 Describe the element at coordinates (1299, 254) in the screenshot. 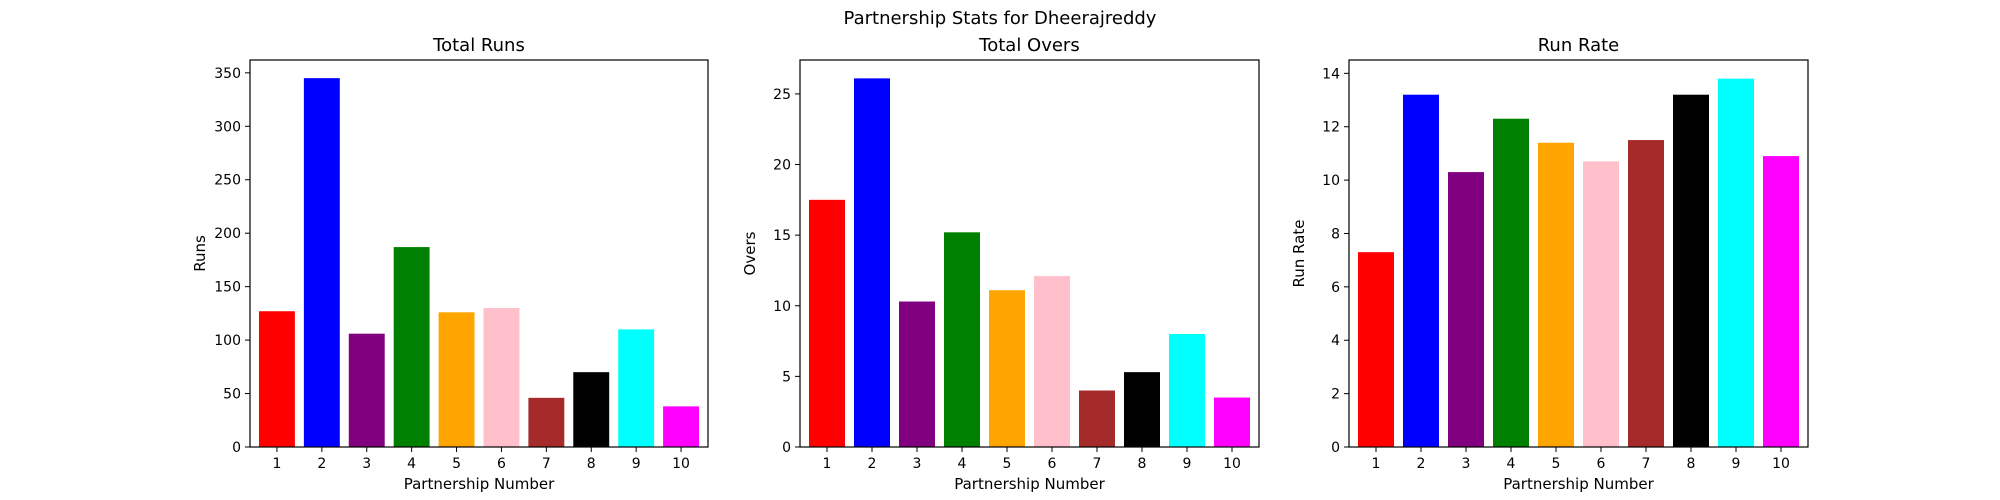

I see `y-axis-label: Run Rate` at that location.